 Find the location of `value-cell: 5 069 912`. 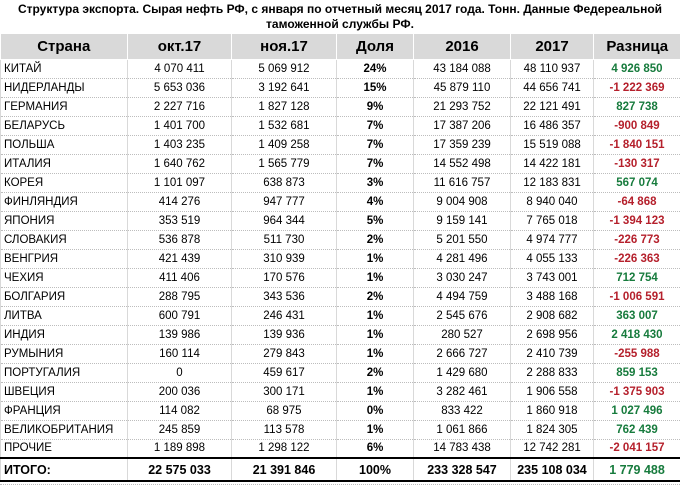

value-cell: 5 069 912 is located at coordinates (284, 69).